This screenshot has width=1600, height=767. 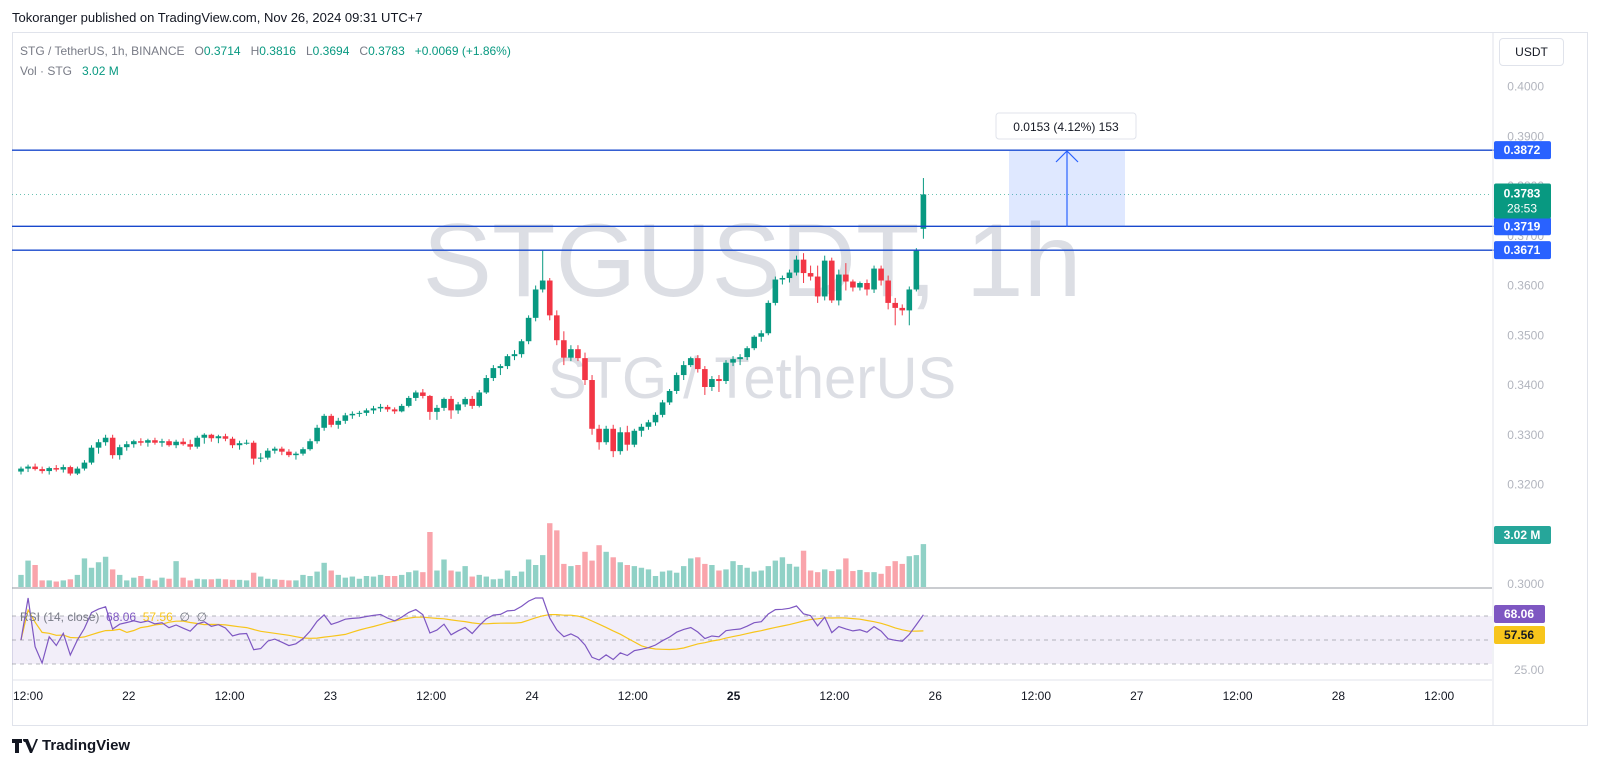 What do you see at coordinates (25, 745) in the screenshot?
I see `tradingview-logo-icon` at bounding box center [25, 745].